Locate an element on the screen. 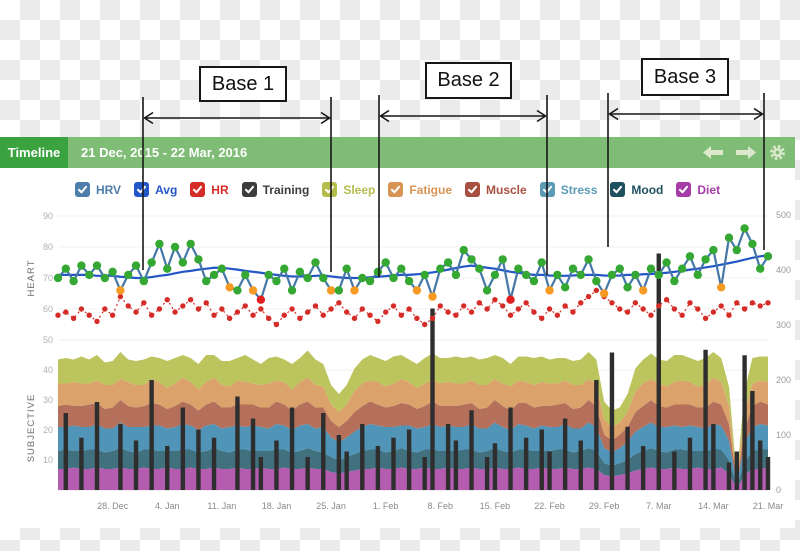  settings-gear-icon is located at coordinates (777, 152).